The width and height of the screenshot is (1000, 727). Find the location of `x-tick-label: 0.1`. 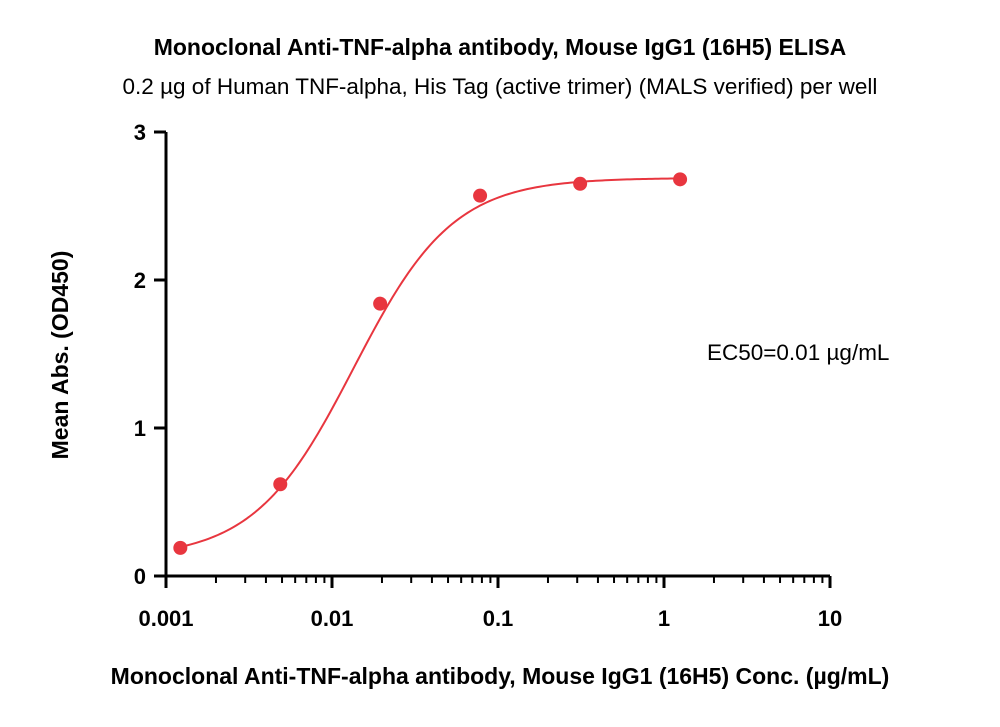

x-tick-label: 0.1 is located at coordinates (498, 618).